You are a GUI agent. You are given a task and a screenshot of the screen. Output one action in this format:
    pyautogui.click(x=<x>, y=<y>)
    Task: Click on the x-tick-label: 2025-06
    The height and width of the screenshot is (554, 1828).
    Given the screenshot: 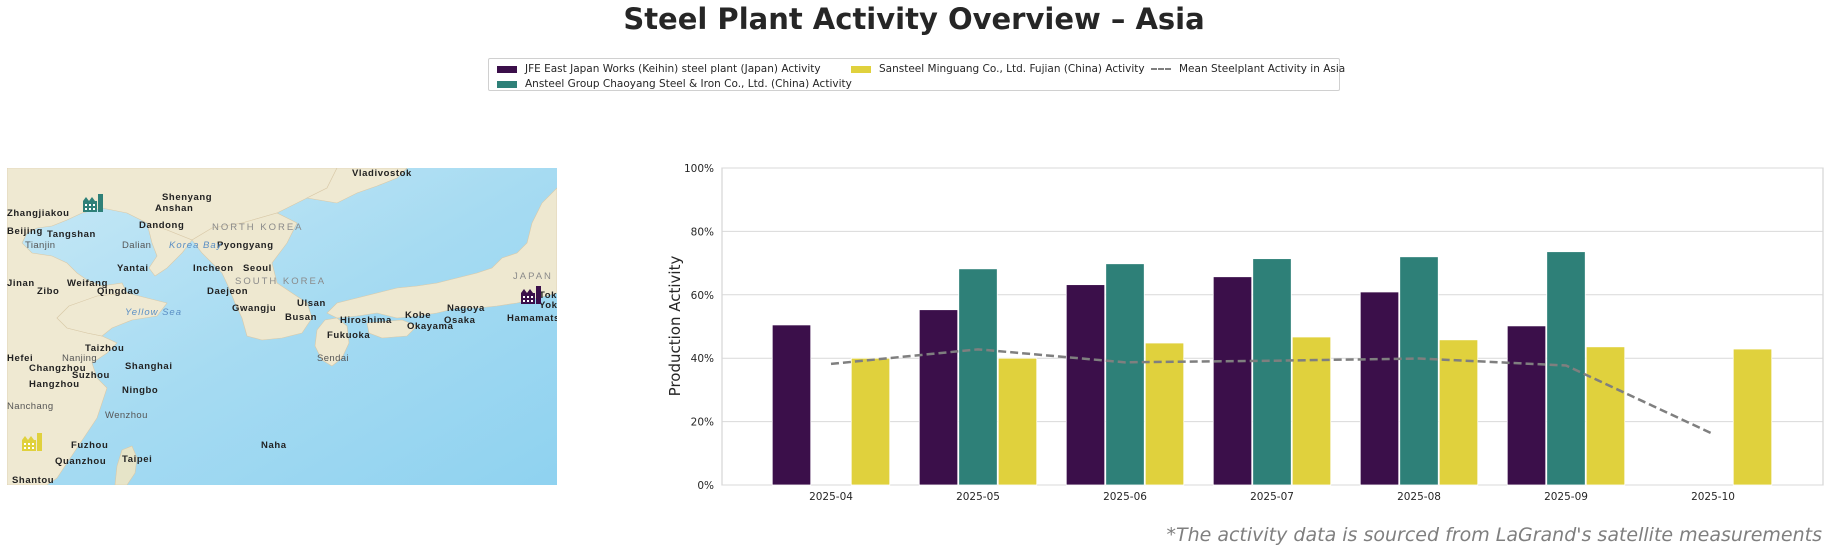 What is the action you would take?
    pyautogui.click(x=1125, y=497)
    